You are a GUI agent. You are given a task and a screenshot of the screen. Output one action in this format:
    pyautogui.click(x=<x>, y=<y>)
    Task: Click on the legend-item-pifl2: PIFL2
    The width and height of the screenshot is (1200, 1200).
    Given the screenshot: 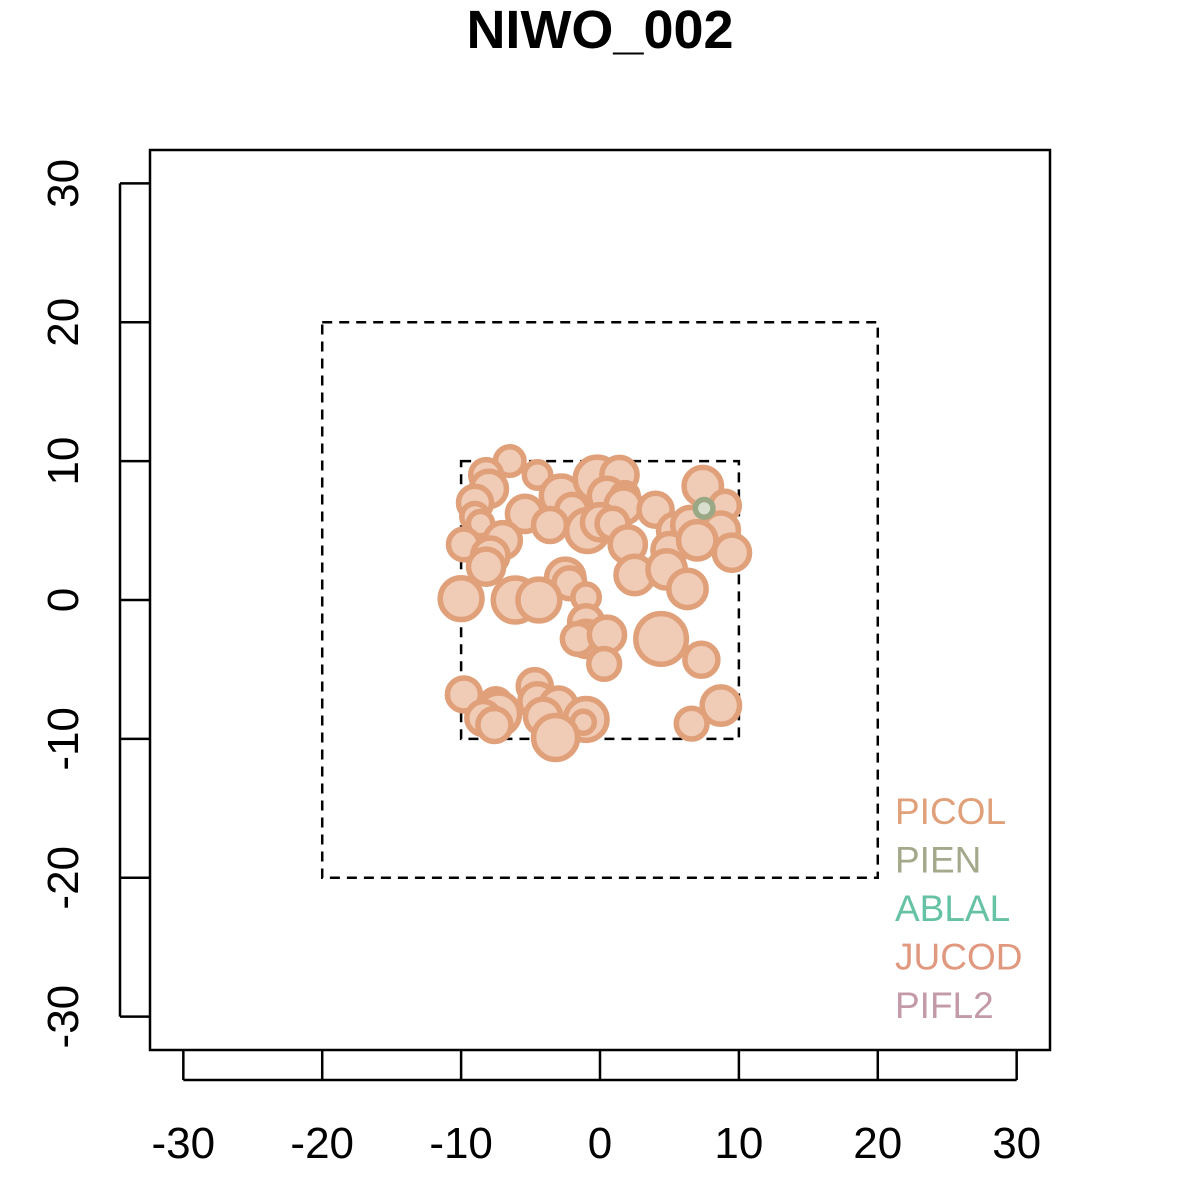 What is the action you would take?
    pyautogui.click(x=944, y=1005)
    